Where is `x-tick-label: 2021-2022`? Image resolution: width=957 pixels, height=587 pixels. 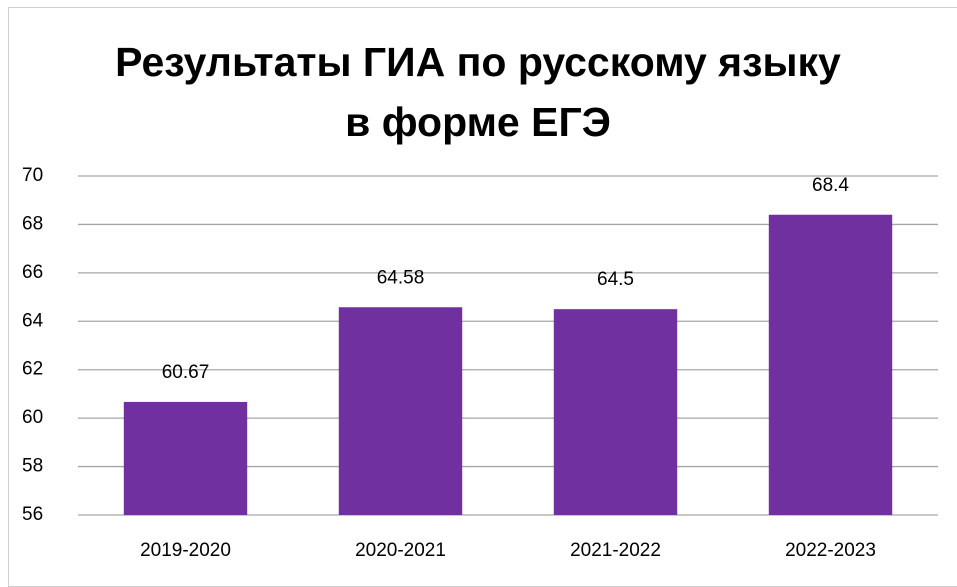 x-tick-label: 2021-2022 is located at coordinates (615, 550).